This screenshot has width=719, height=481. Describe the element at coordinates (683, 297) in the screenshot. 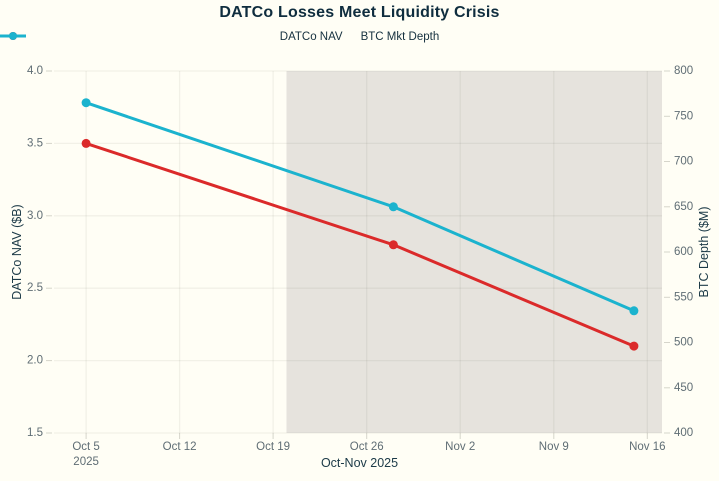

I see `y-right-tick-label: 550` at that location.